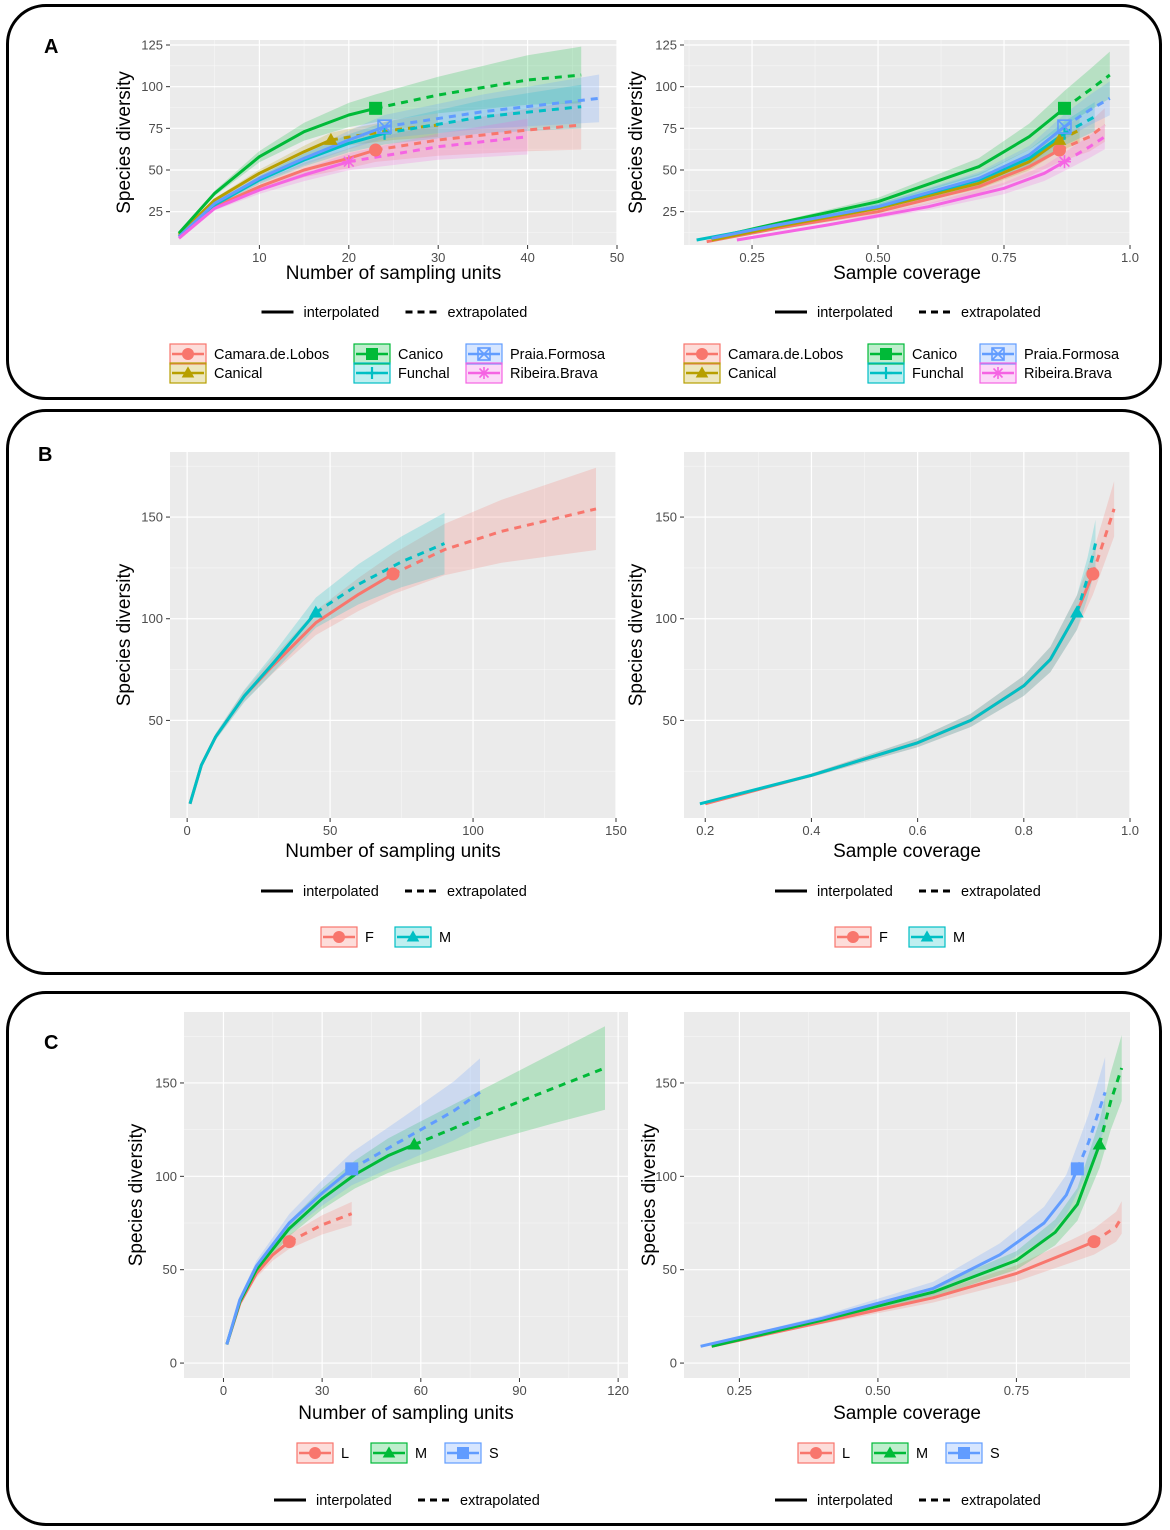 This screenshot has width=1170, height=1530. What do you see at coordinates (376, 108) in the screenshot?
I see `marker-observed-Canico` at bounding box center [376, 108].